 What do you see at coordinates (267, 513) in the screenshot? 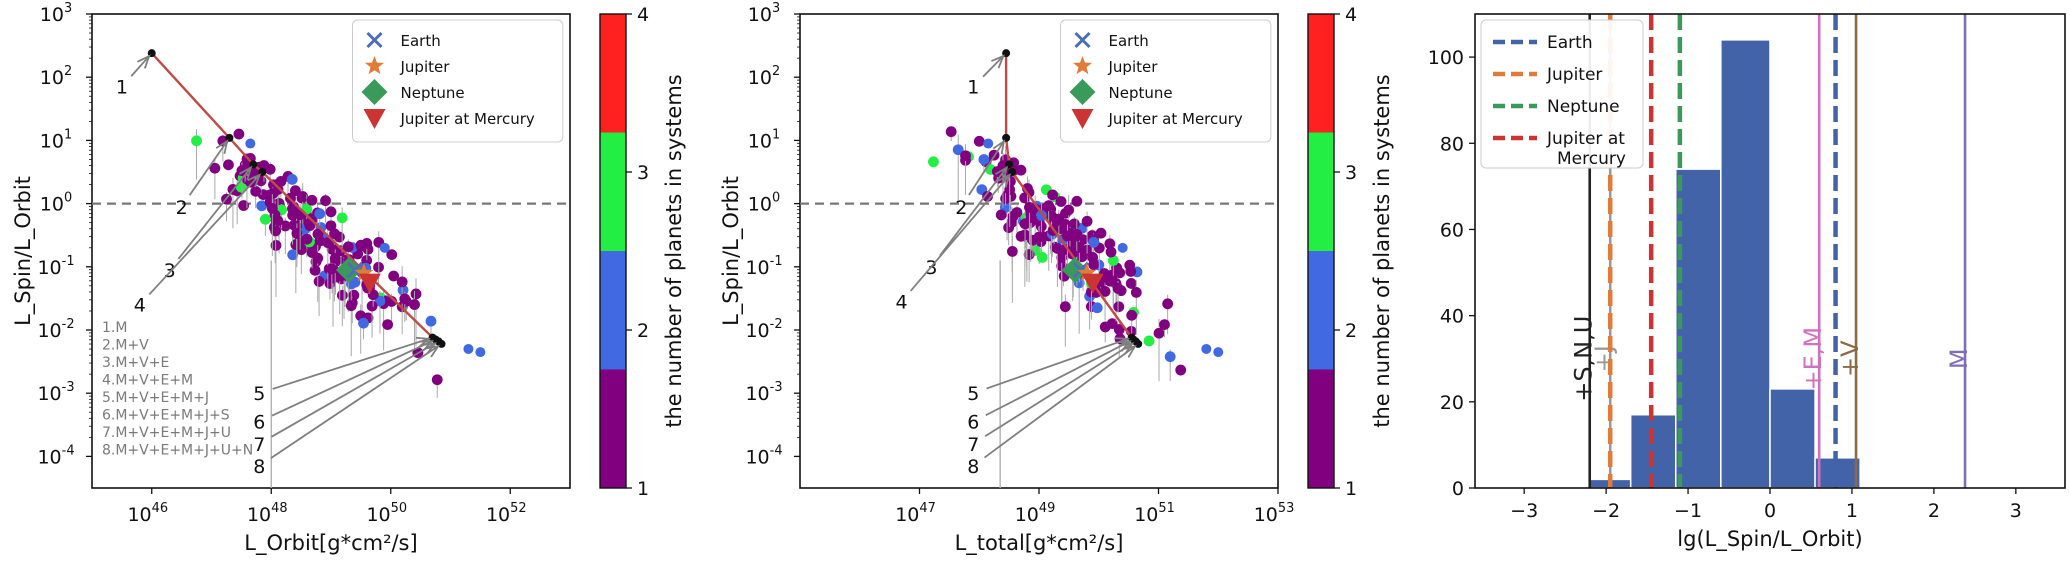
I see `x-tick-label: 1048` at bounding box center [267, 513].